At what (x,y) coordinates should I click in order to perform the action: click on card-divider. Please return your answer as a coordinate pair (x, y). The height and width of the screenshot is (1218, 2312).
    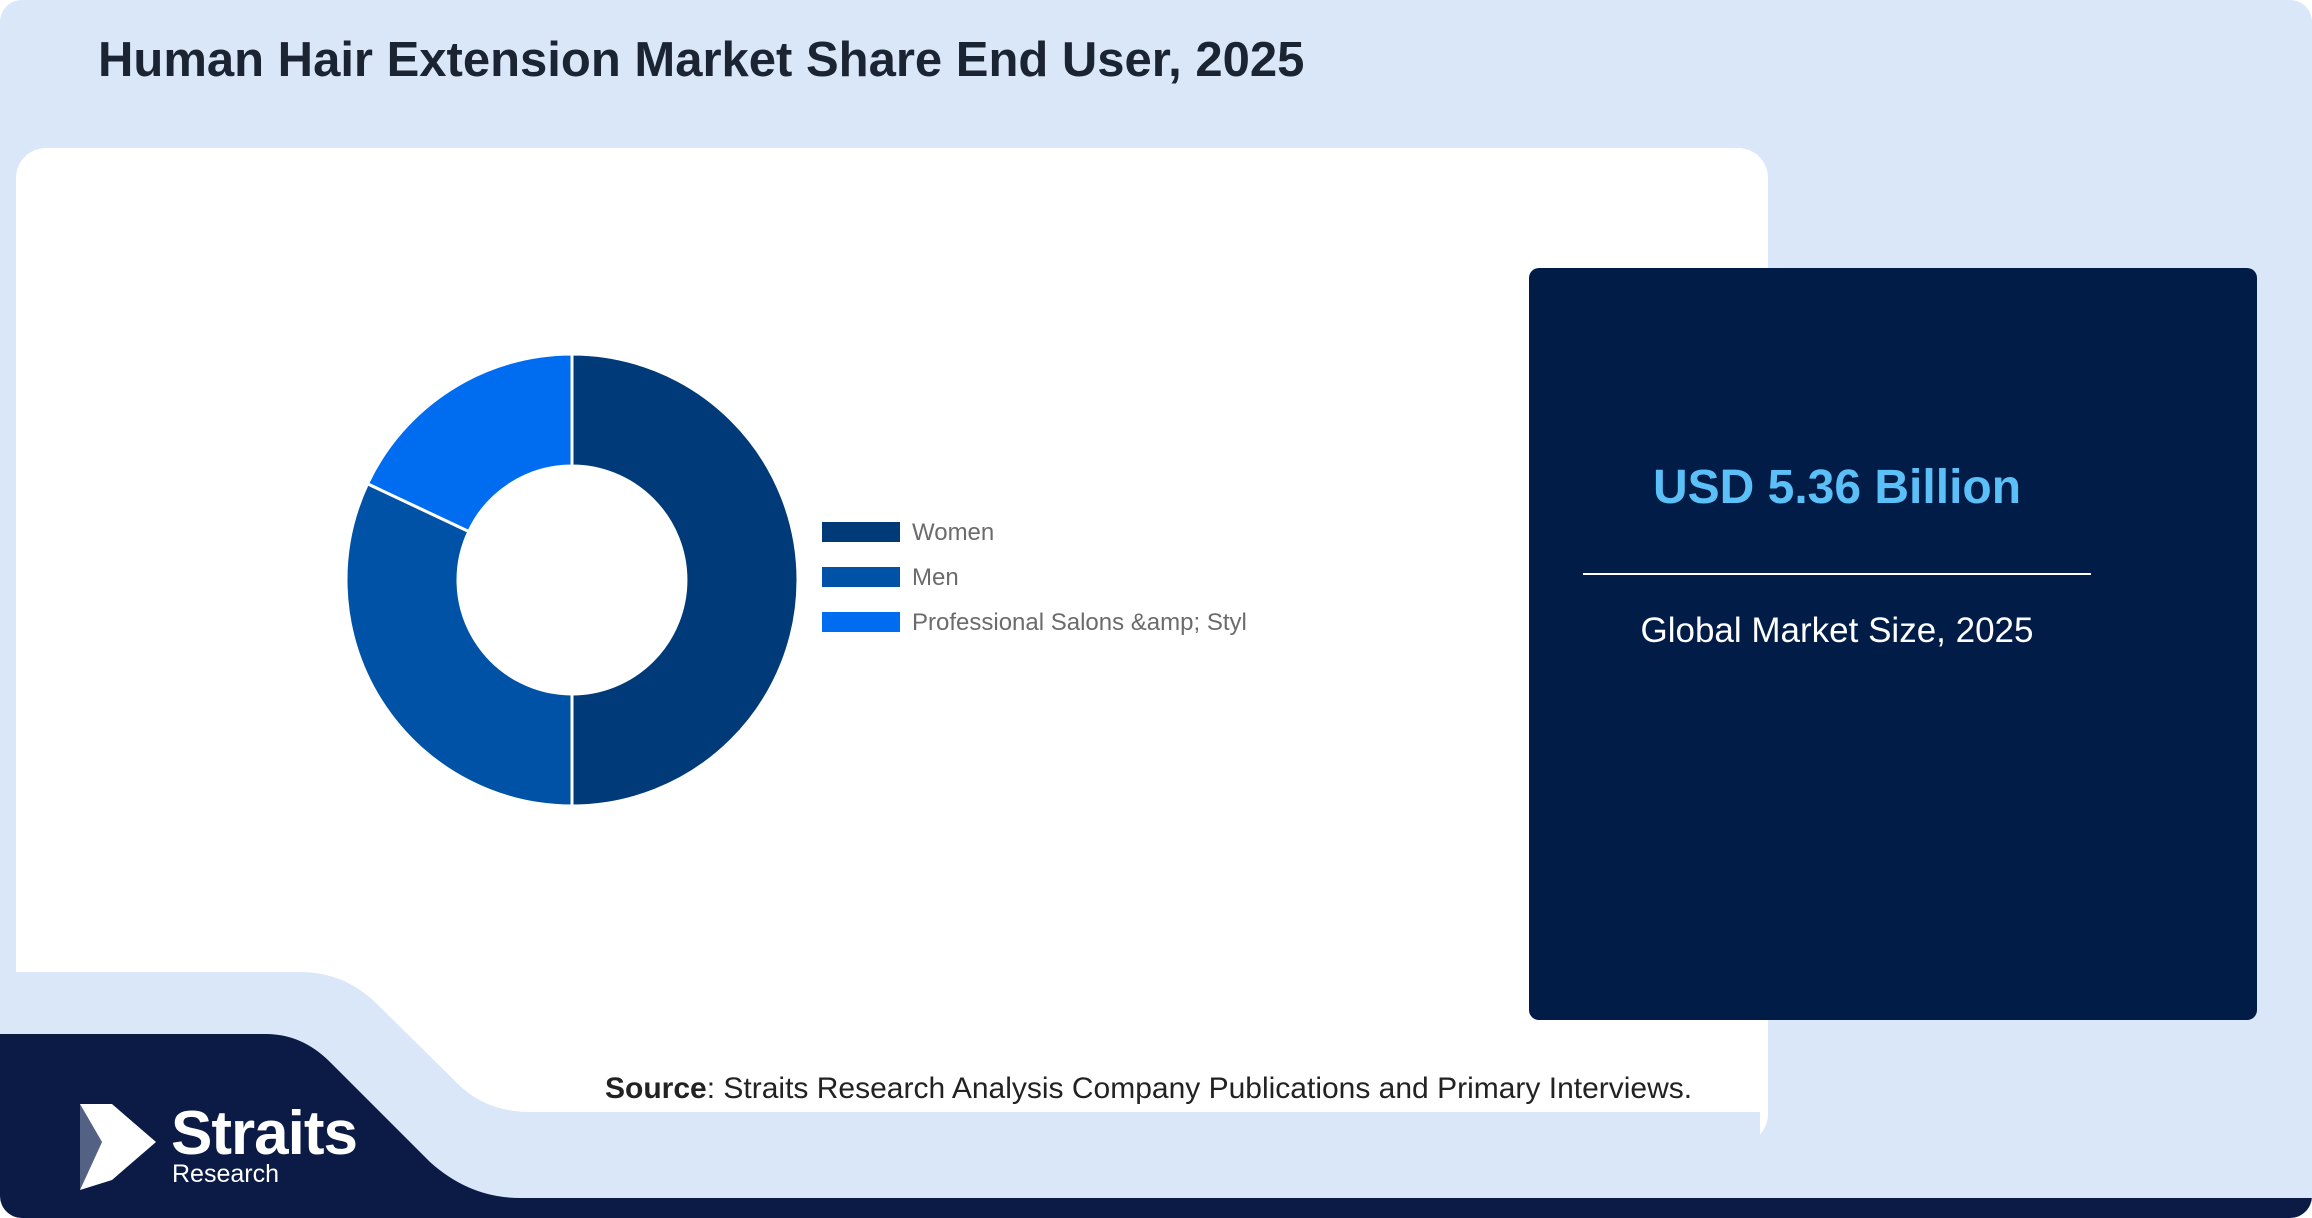
    Looking at the image, I should click on (1837, 574).